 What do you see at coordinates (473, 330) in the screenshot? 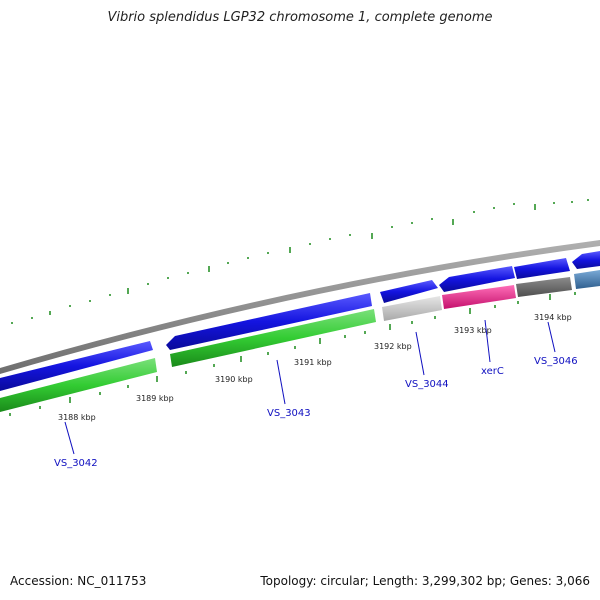
I see `kbp-label: 3193 kbp` at bounding box center [473, 330].